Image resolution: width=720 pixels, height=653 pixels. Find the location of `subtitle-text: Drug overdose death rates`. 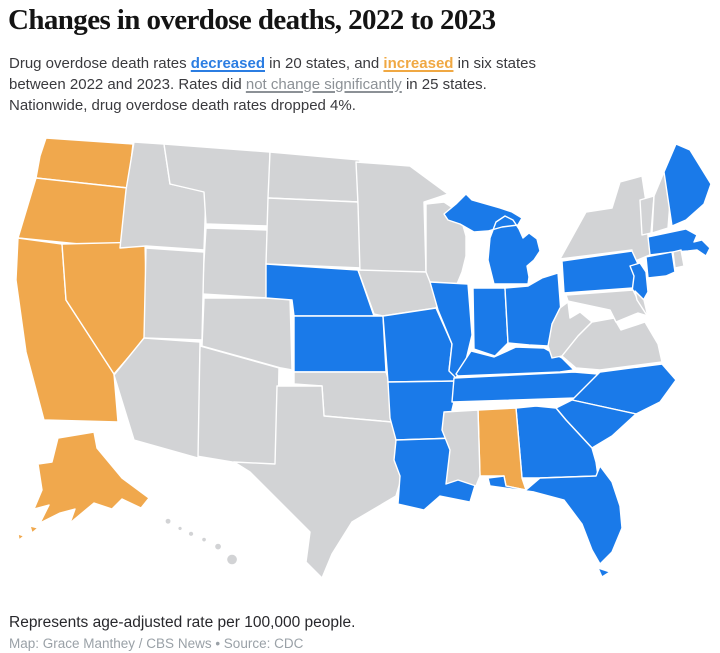

subtitle-text: Drug overdose death rates is located at coordinates (100, 63).